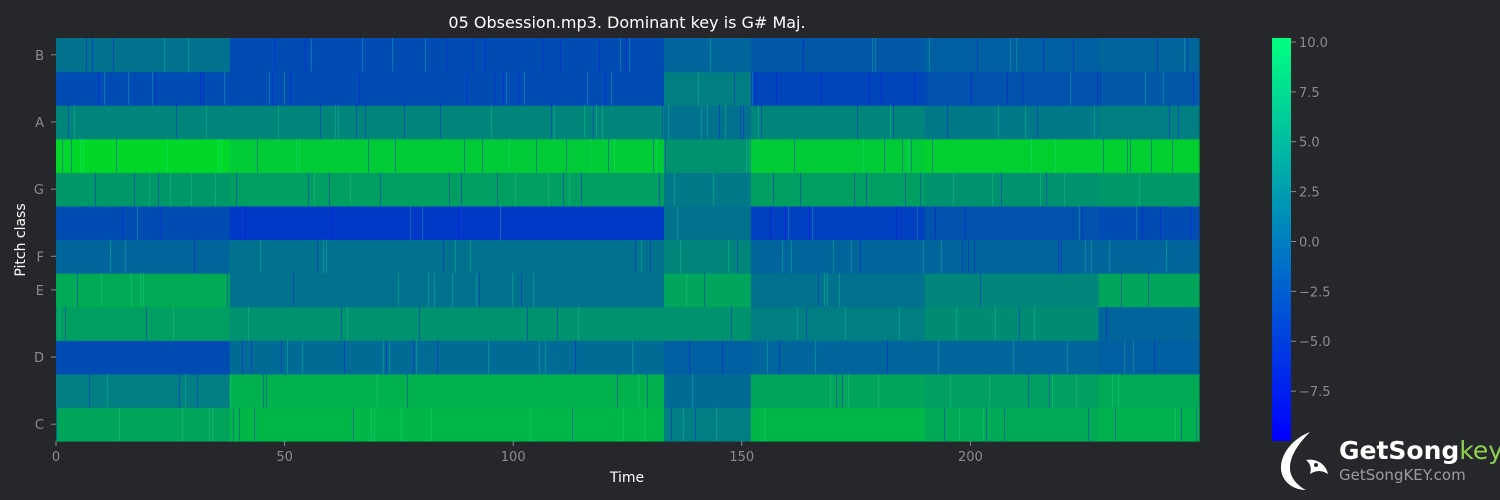 The width and height of the screenshot is (1500, 500). Describe the element at coordinates (39, 123) in the screenshot. I see `y-tick-label-a: A` at that location.